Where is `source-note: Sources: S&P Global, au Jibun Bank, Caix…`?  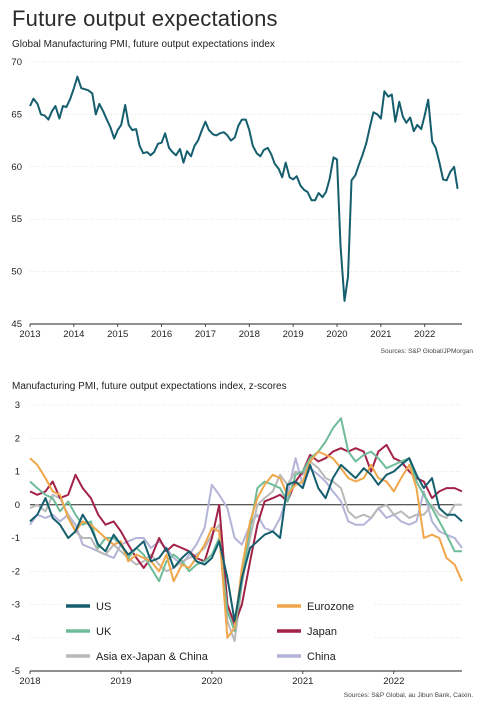 source-note: Sources: S&P Global, au Jibun Bank, Caix… is located at coordinates (408, 695).